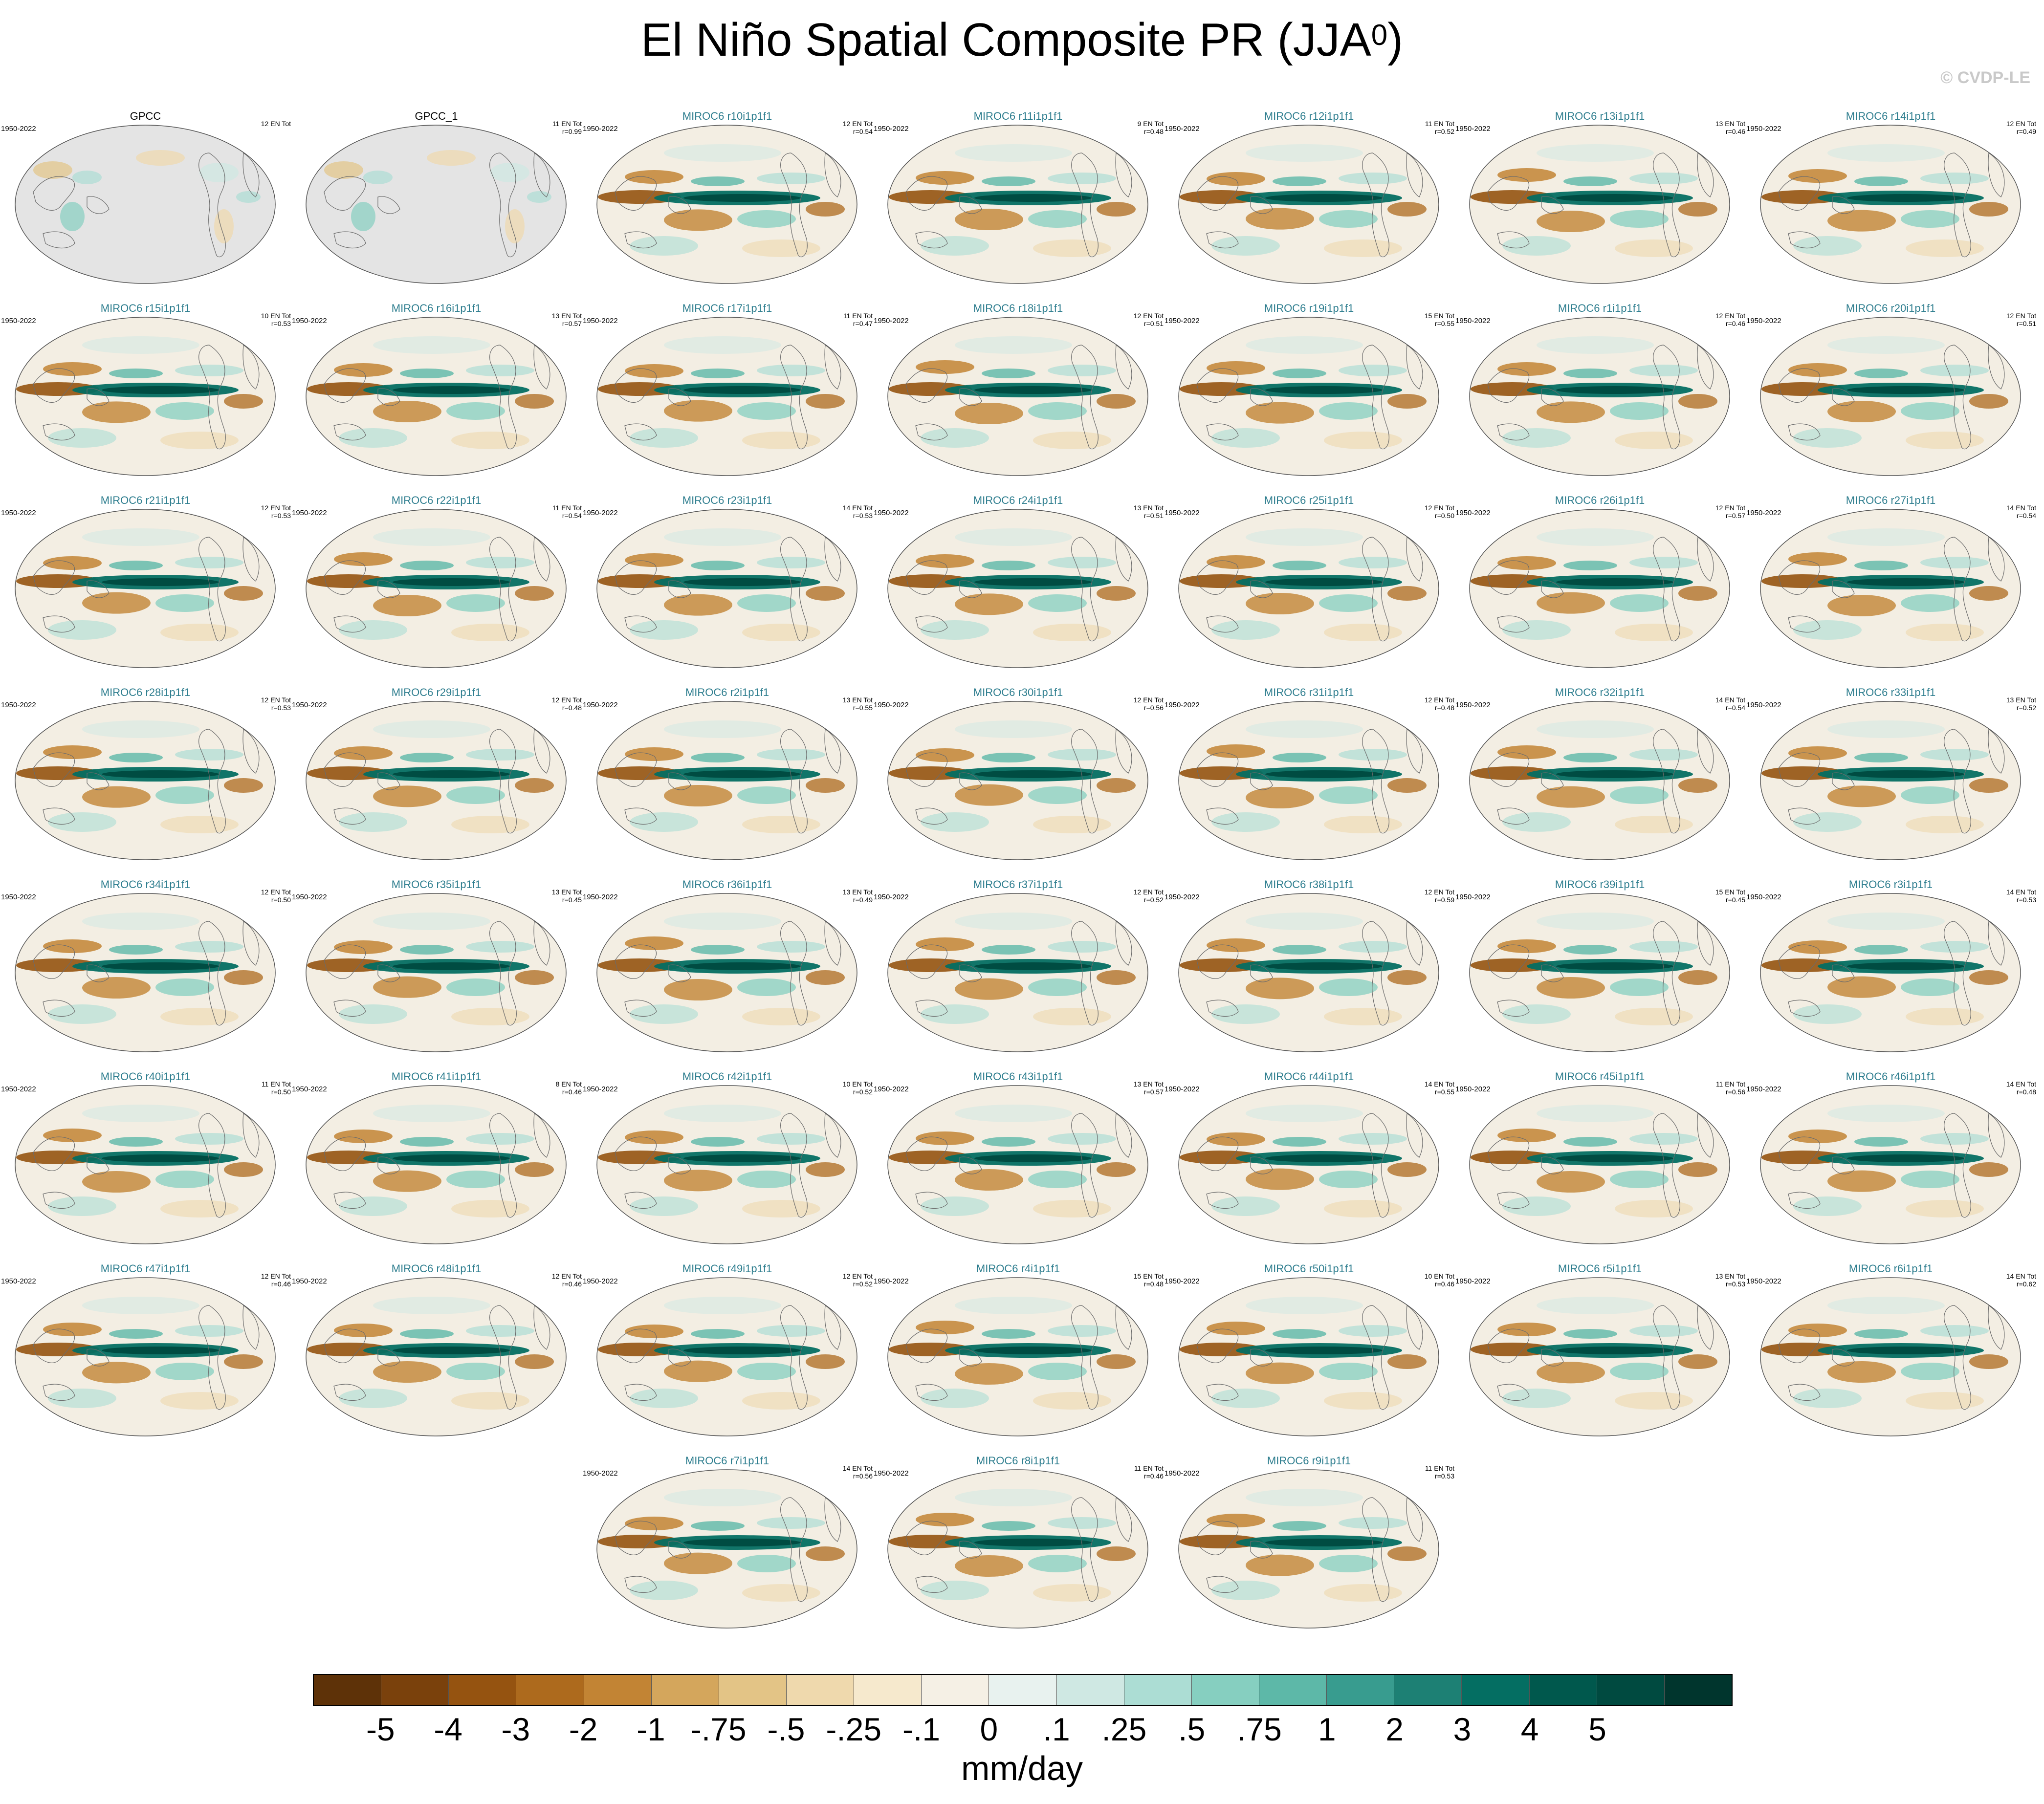 The image size is (2044, 1804). Describe the element at coordinates (145, 116) in the screenshot. I see `panel-title: GPCC` at that location.